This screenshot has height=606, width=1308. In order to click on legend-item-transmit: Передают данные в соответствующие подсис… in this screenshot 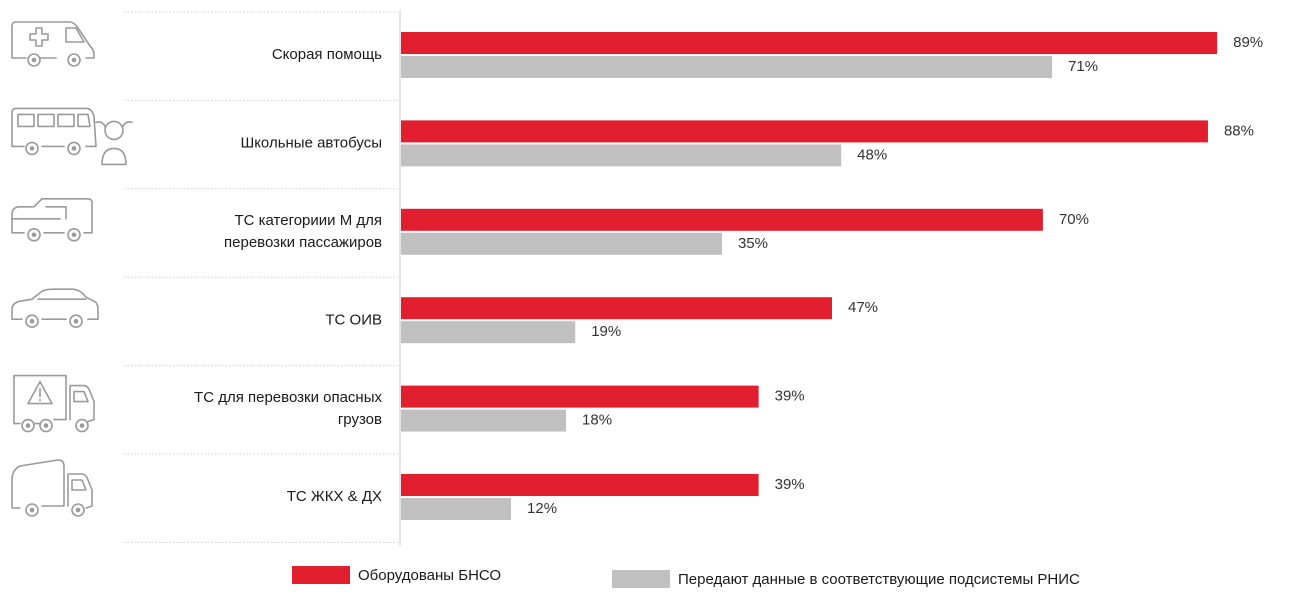, I will do `click(846, 579)`.